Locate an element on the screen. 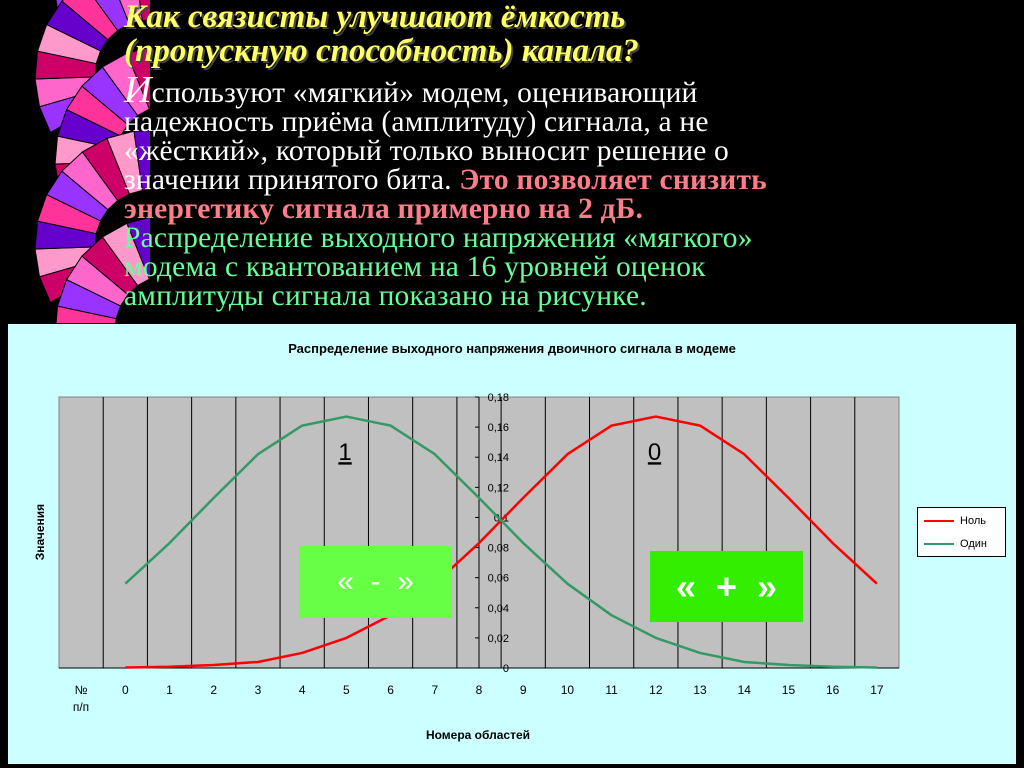  highlight-text-1: Это позволяет снизить is located at coordinates (613, 180).